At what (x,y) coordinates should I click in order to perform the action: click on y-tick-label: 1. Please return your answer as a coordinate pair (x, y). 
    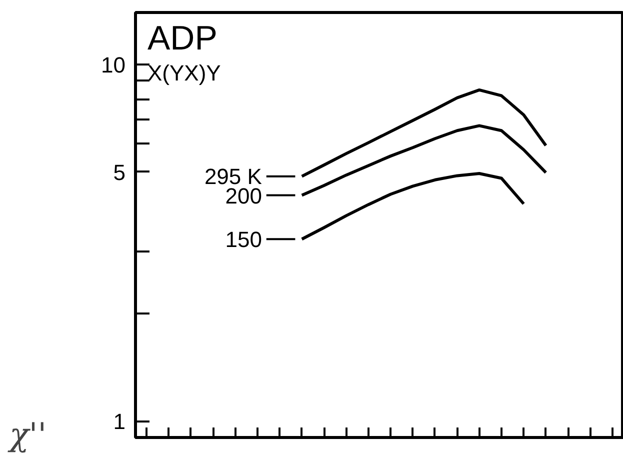
    Looking at the image, I should click on (119, 421).